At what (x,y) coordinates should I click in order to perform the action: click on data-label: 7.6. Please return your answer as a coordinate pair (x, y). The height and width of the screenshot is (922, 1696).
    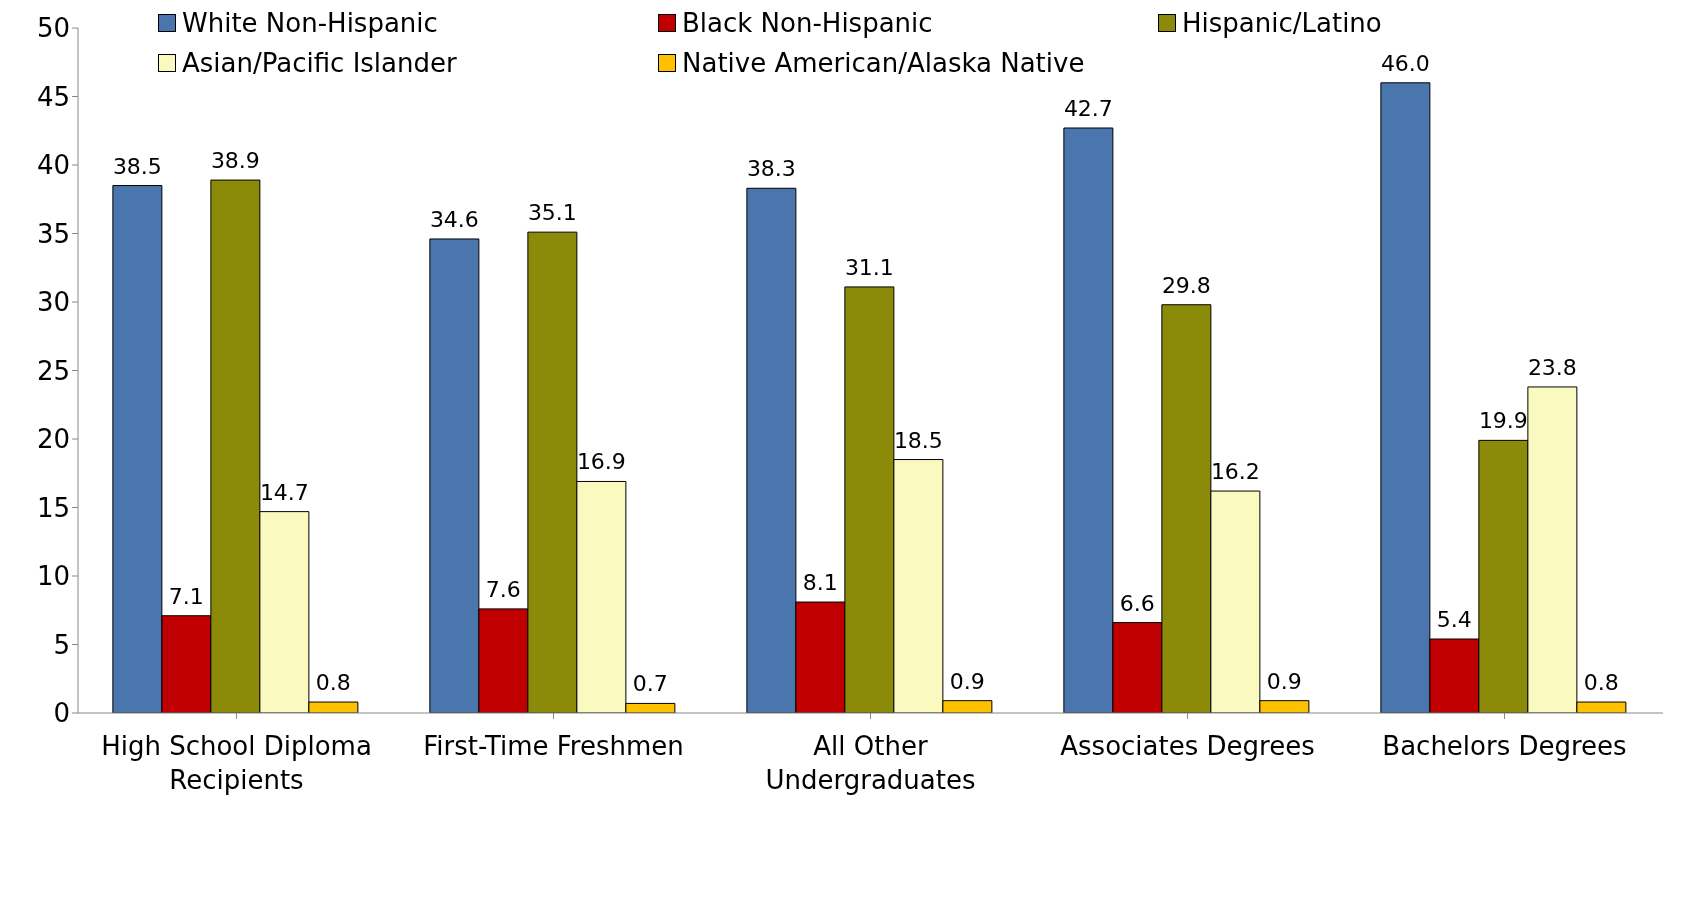
    Looking at the image, I should click on (503, 589).